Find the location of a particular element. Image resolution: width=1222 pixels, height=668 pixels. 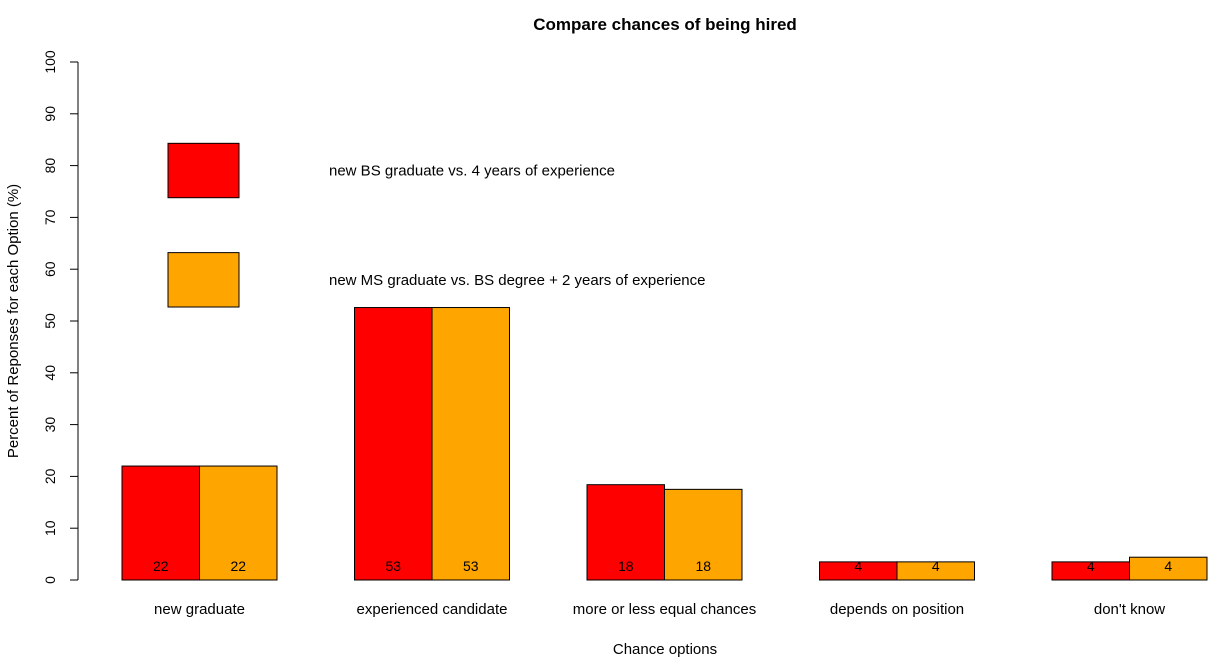

y-tick-label: 80 is located at coordinates (50, 166).